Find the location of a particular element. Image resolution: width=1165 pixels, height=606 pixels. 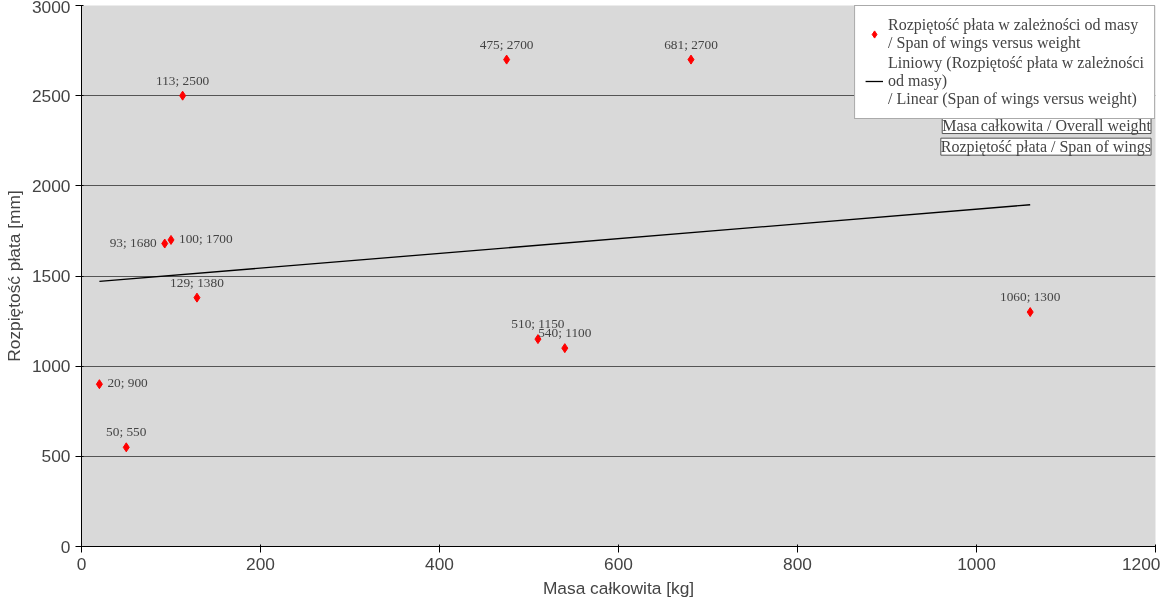

data-label: 113; 2500 is located at coordinates (183, 80).